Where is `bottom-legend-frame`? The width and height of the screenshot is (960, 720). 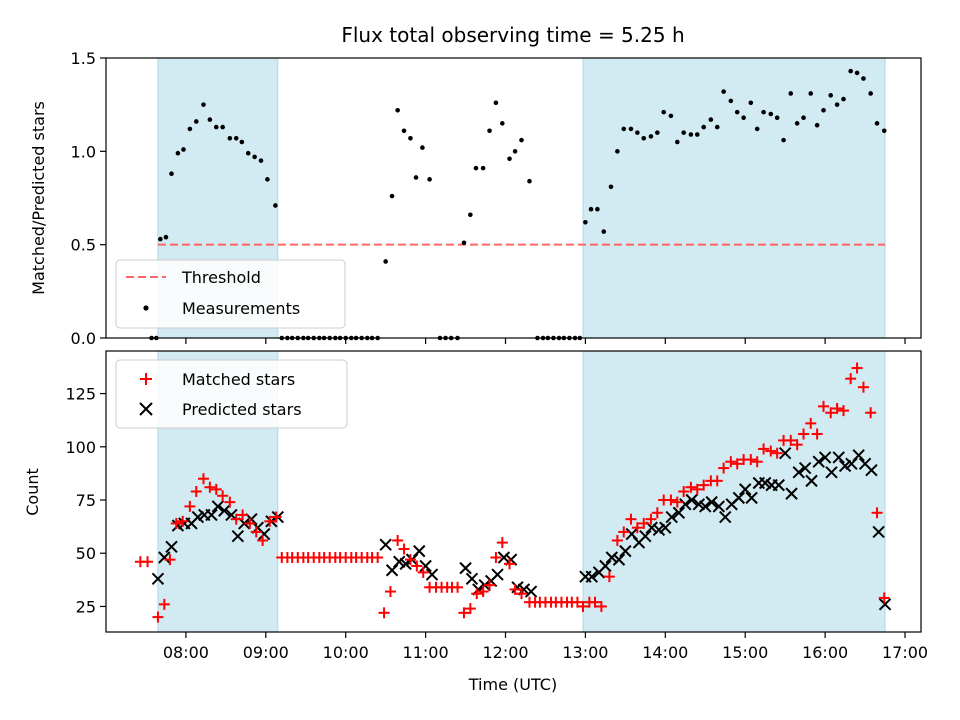
bottom-legend-frame is located at coordinates (231, 394).